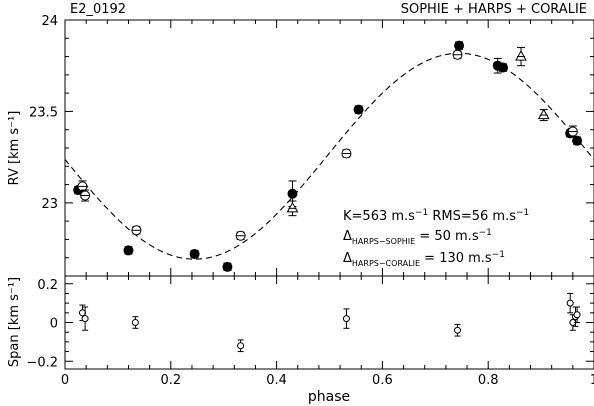  Describe the element at coordinates (170, 380) in the screenshot. I see `x-tick-label: 0.2` at that location.